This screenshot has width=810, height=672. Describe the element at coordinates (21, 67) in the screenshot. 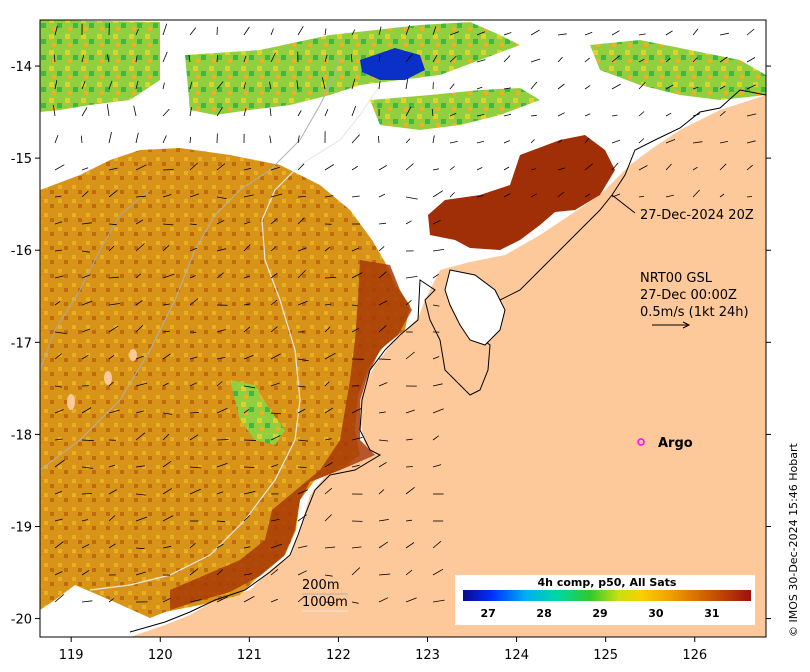

I see `y-tick-label: -14` at that location.